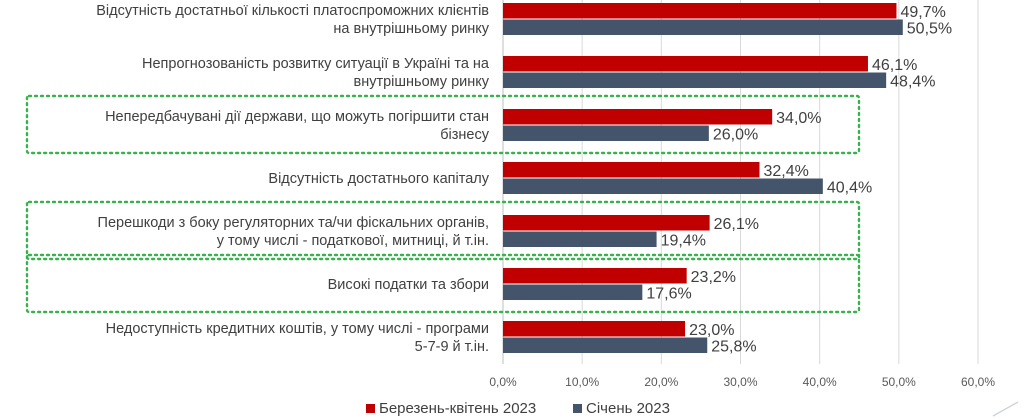 The height and width of the screenshot is (420, 1024). What do you see at coordinates (894, 65) in the screenshot?
I see `data-label: 46,1%` at bounding box center [894, 65].